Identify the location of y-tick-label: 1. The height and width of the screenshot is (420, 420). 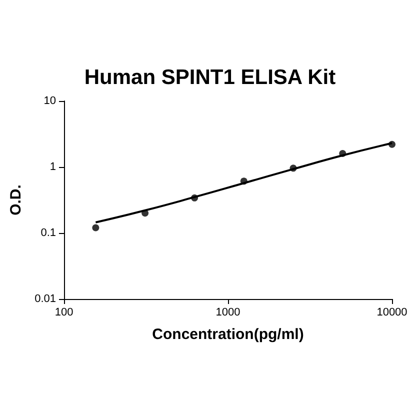
(53, 167).